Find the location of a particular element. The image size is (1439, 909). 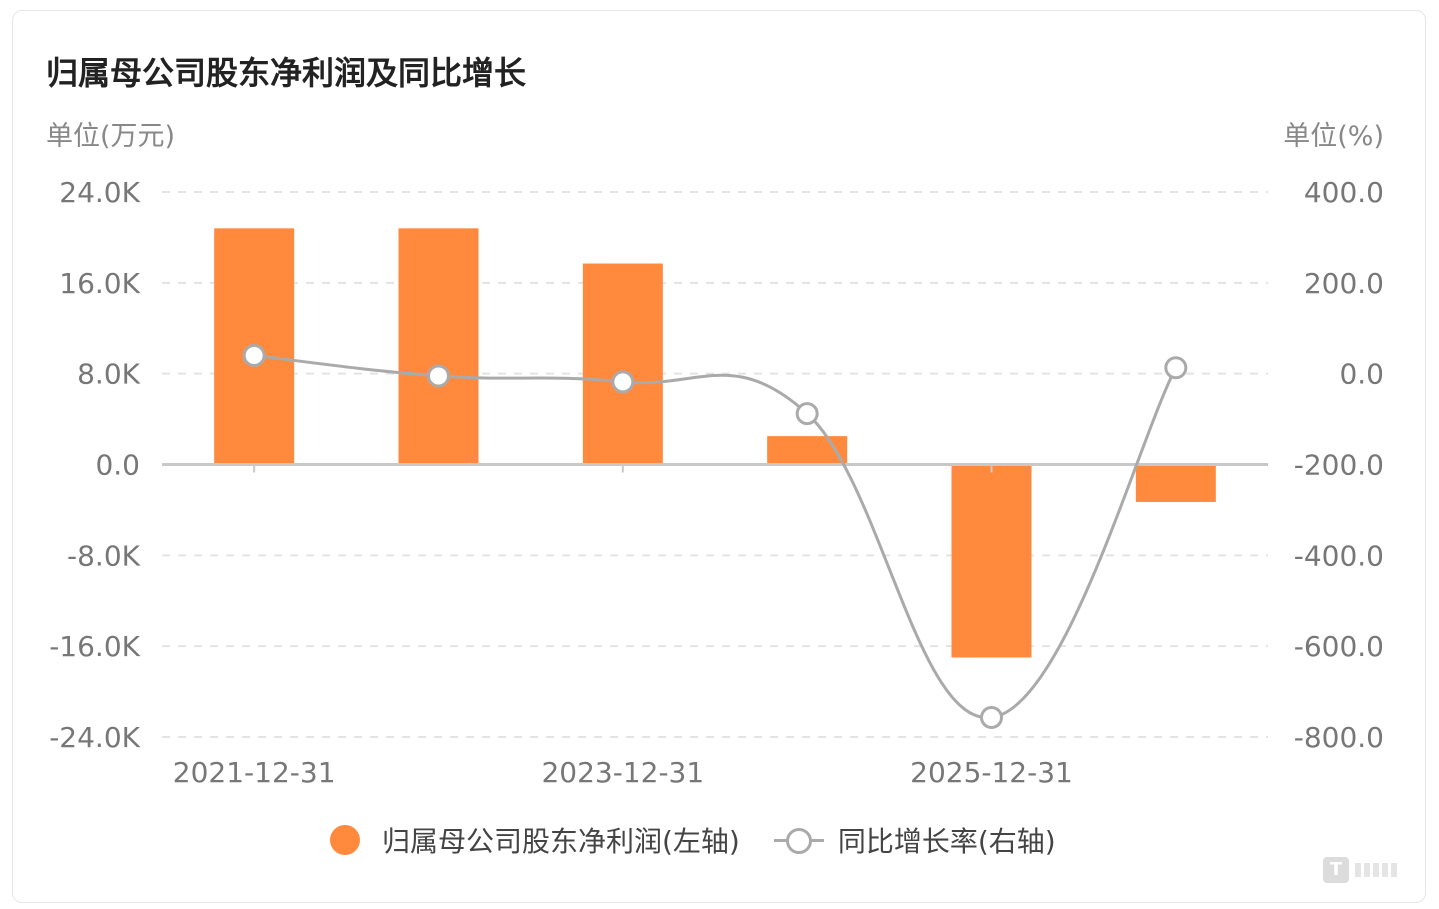

legend-item-growth: 同比增长率(右轴) is located at coordinates (898, 840).